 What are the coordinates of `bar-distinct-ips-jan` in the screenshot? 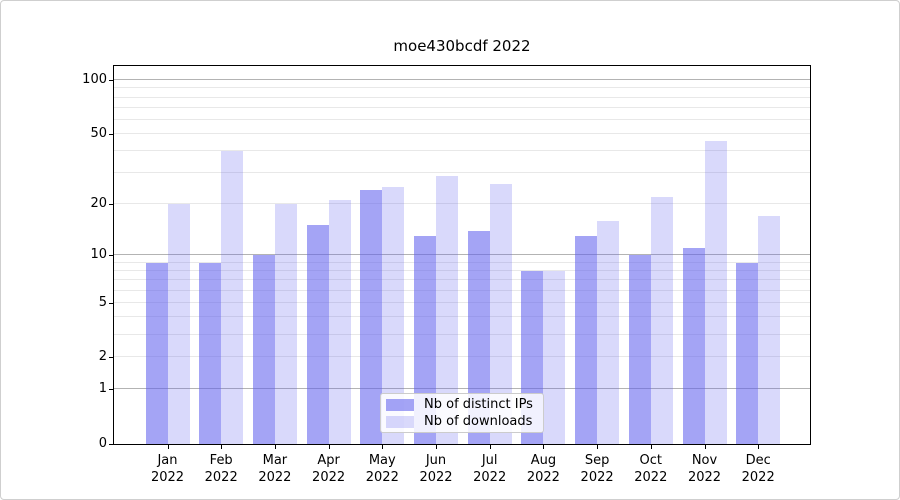 It's located at (157, 353).